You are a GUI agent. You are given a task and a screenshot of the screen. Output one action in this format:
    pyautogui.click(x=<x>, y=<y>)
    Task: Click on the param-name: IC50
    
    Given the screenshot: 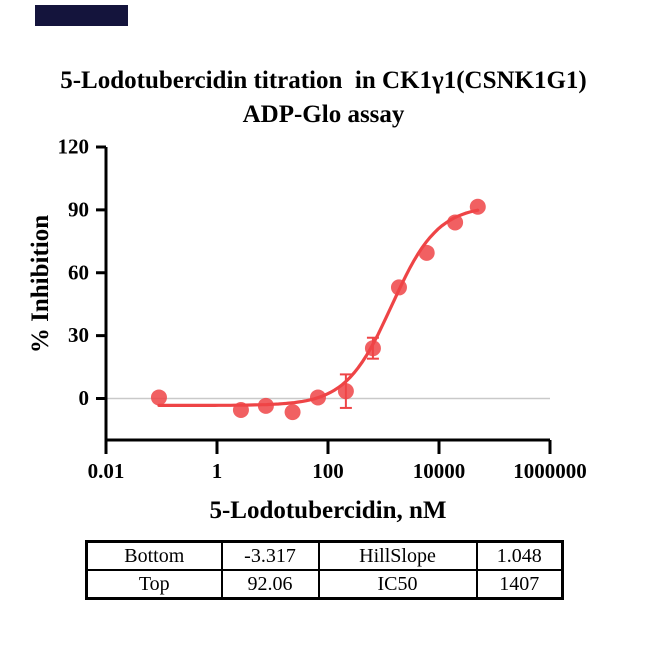 What is the action you would take?
    pyautogui.click(x=397, y=584)
    